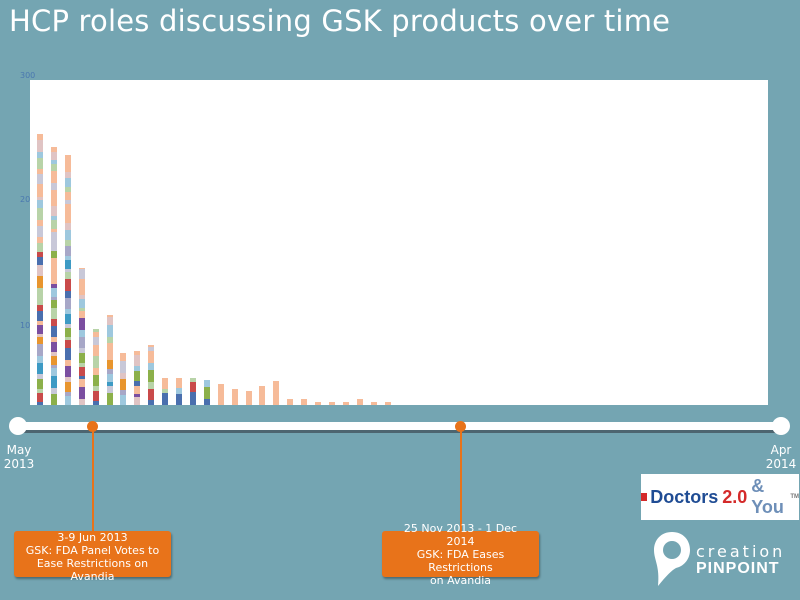 This screenshot has width=800, height=600. I want to click on timeline-start-handle, so click(18, 426).